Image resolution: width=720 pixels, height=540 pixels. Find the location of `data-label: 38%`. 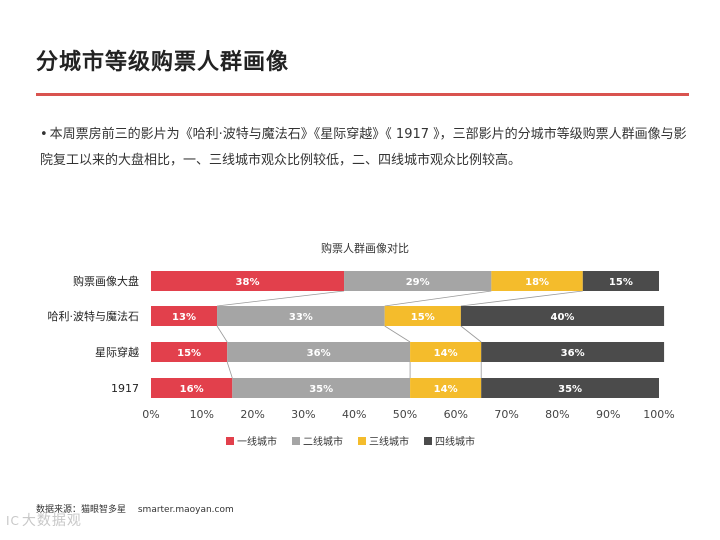

data-label: 38% is located at coordinates (248, 282).